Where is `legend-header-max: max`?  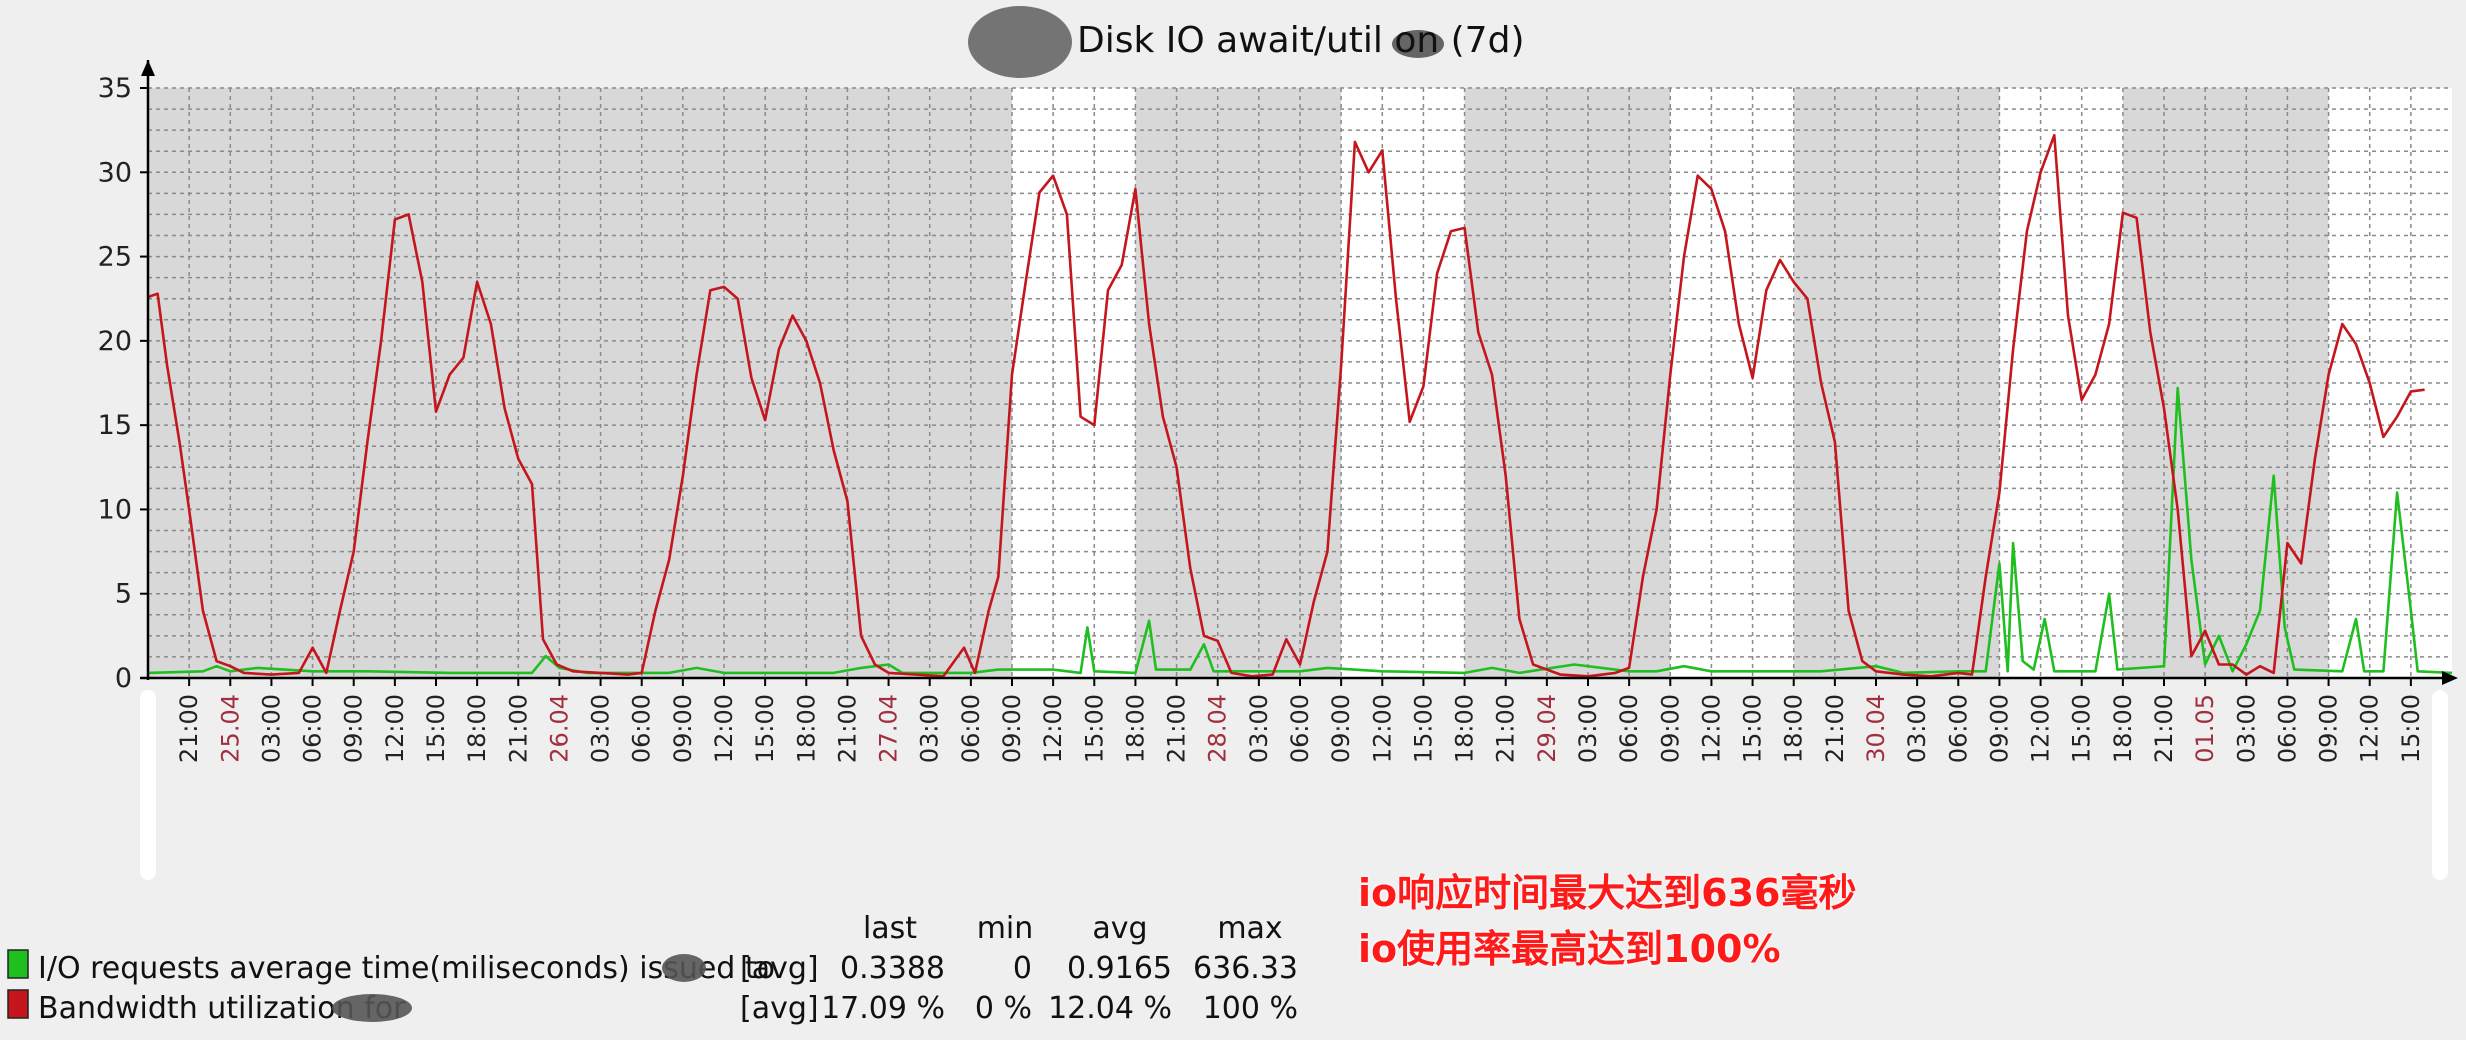
legend-header-max: max is located at coordinates (1249, 928).